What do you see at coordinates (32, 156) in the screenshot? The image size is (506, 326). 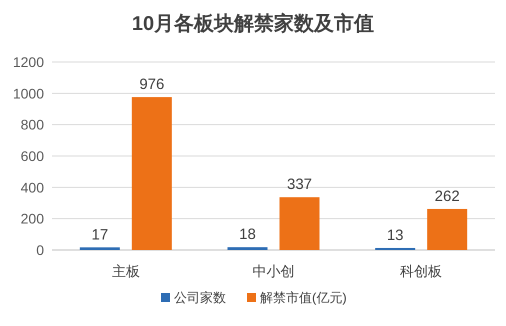 I see `y-tick-label: 600` at bounding box center [32, 156].